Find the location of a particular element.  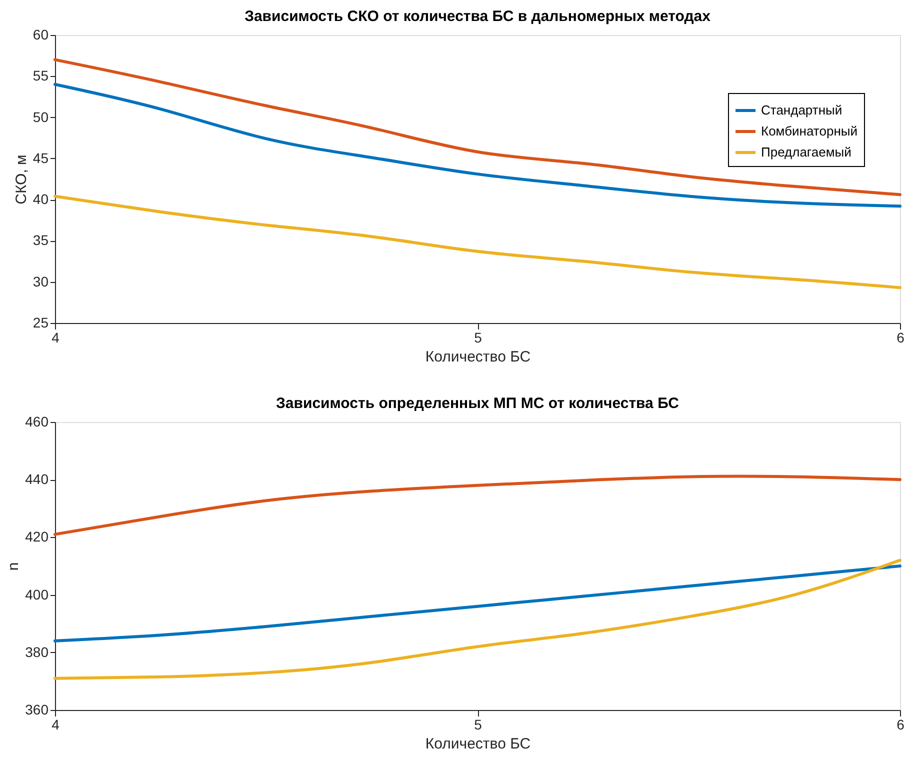

y-tick-label: 420 is located at coordinates (37, 536).